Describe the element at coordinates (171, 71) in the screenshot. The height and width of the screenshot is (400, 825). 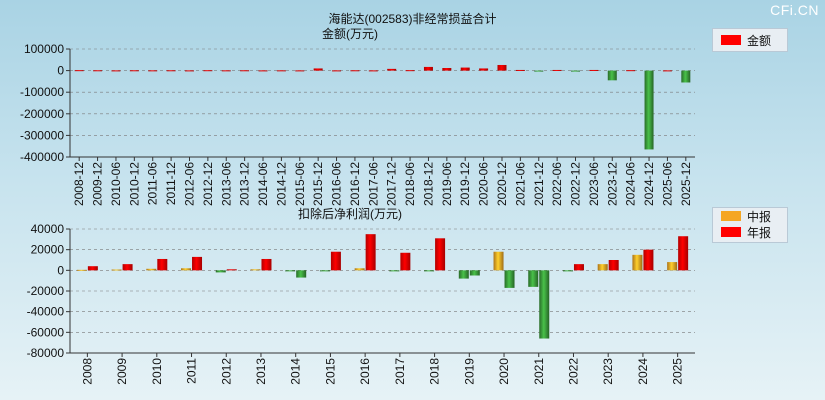
I see `chart1-bar-金额-2011-12` at that location.